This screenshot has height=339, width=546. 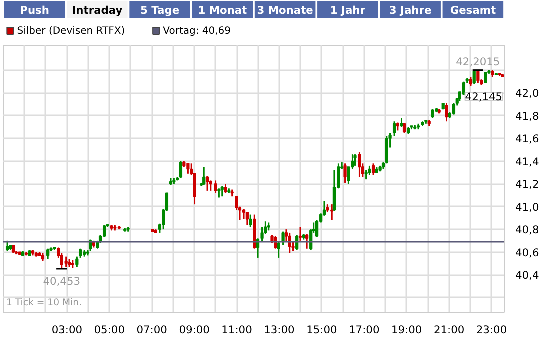 What do you see at coordinates (67, 330) in the screenshot?
I see `x-tick-label: 03:00` at bounding box center [67, 330].